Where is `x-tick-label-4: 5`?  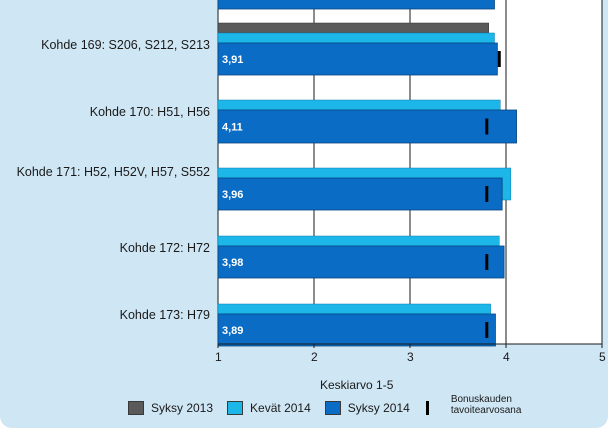 x-tick-label-4: 5 is located at coordinates (602, 357).